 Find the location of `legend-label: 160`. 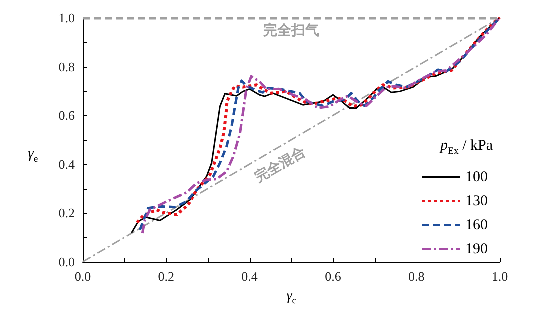

legend-label: 160 is located at coordinates (477, 226).